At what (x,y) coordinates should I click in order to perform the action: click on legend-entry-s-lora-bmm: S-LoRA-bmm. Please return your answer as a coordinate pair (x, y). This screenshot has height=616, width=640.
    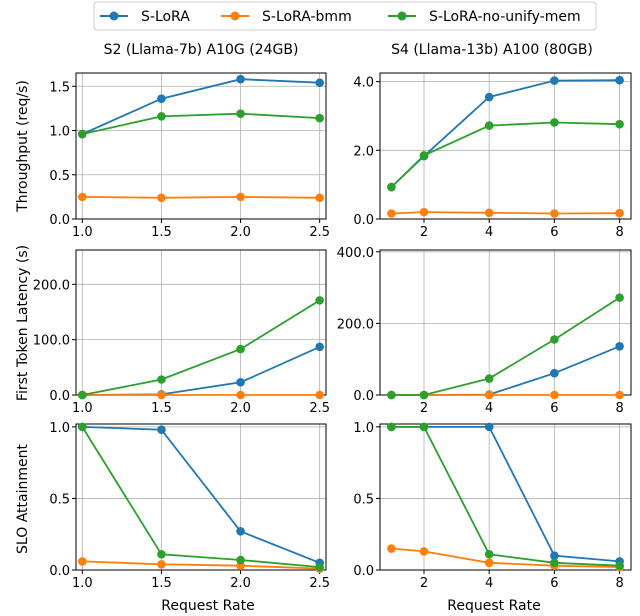
    Looking at the image, I should click on (286, 17).